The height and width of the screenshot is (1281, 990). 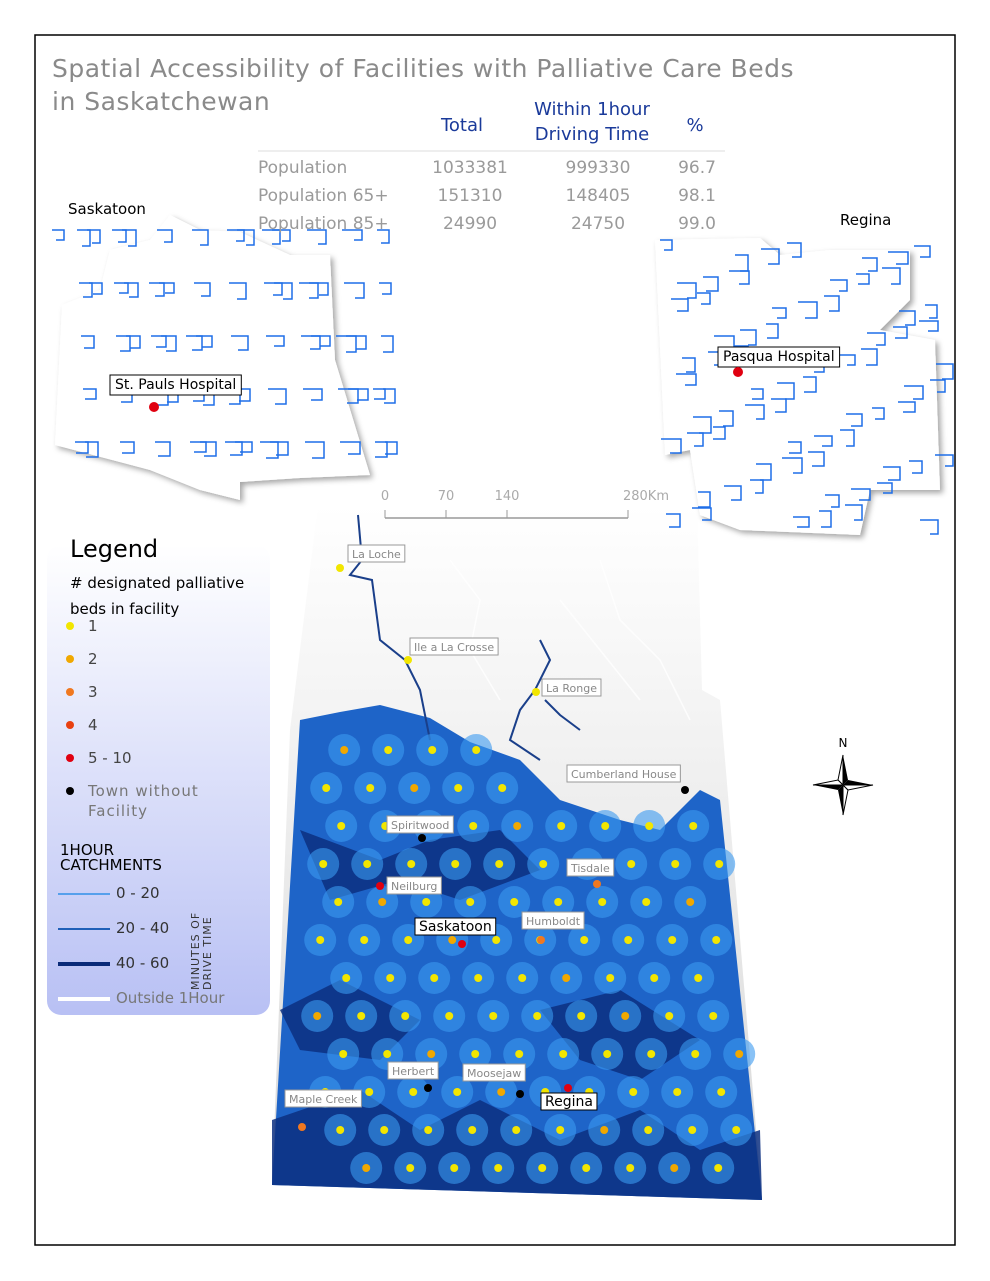 What do you see at coordinates (175, 385) in the screenshot?
I see `inset-hospital-box` at bounding box center [175, 385].